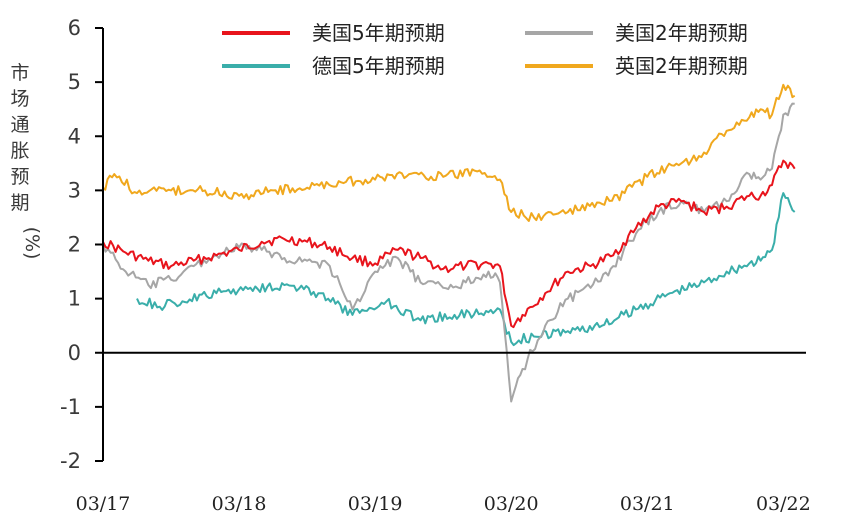  I want to click on y-tick-label: 0, so click(74, 353).